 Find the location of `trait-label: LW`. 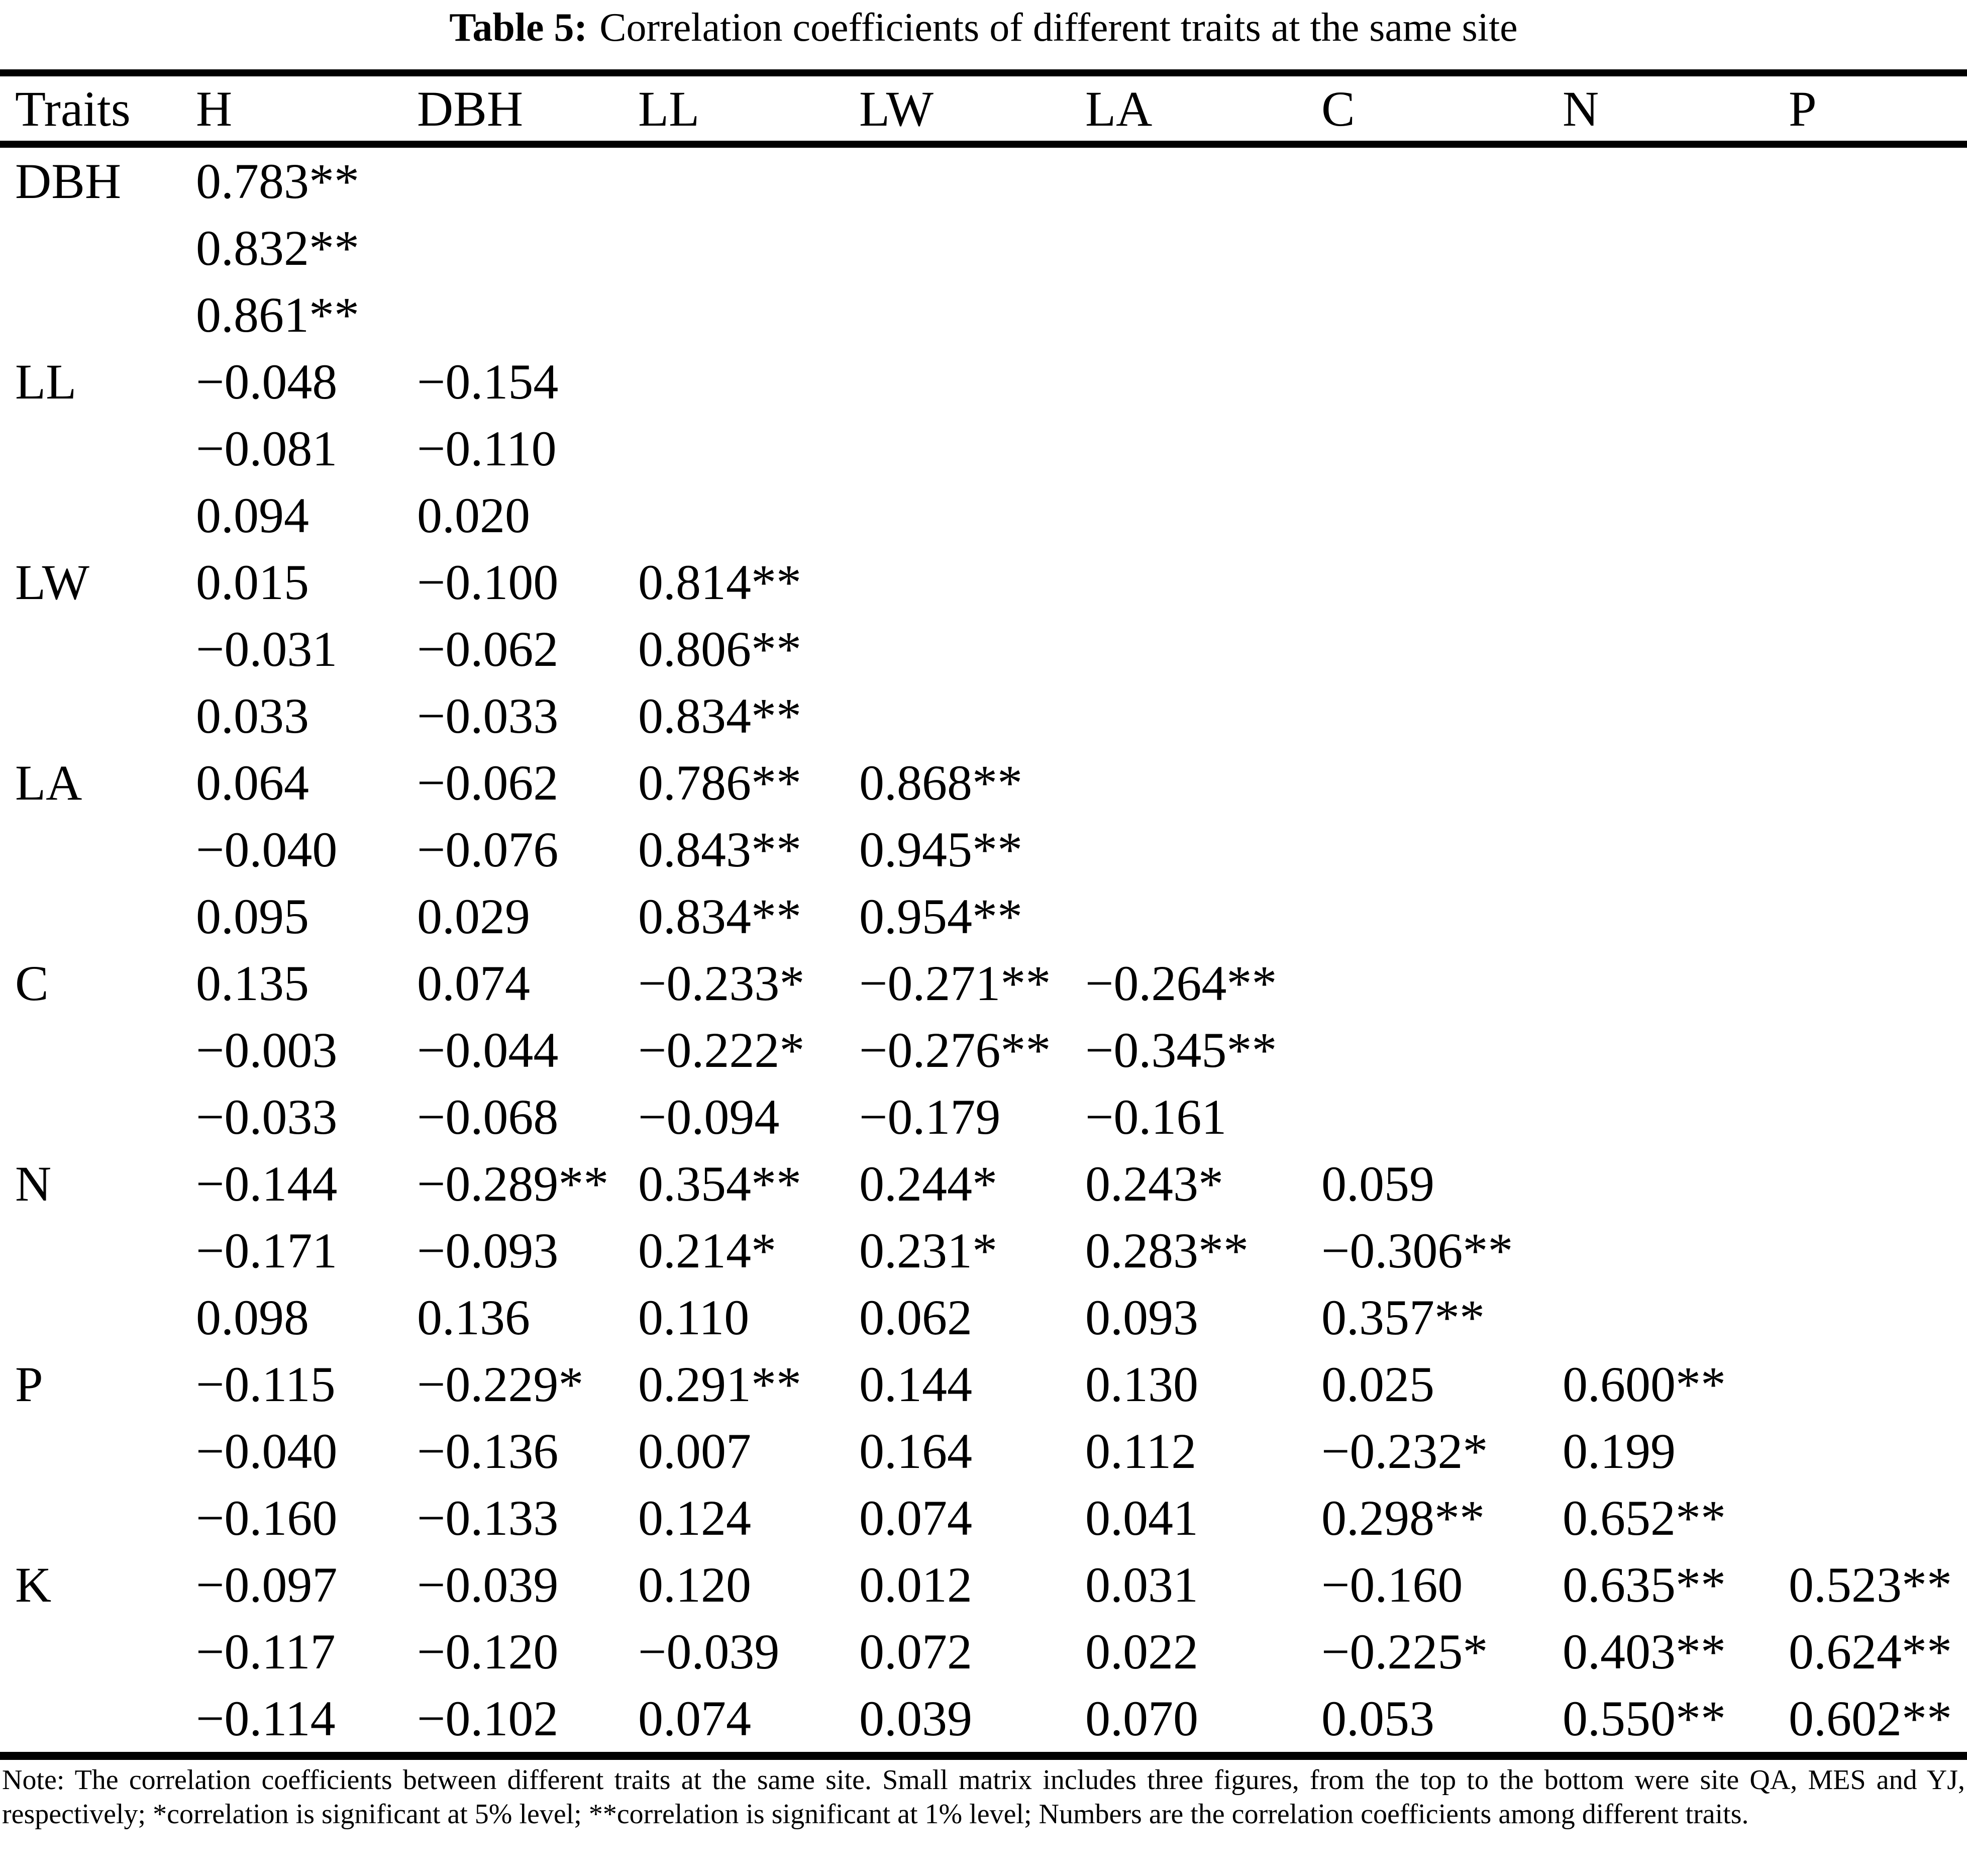

trait-label: LW is located at coordinates (53, 582).